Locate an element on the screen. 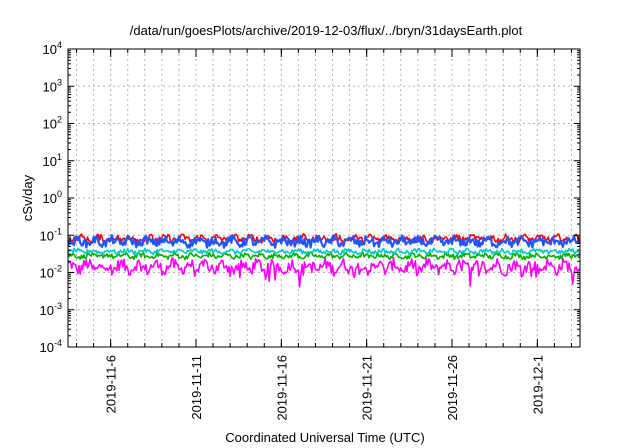 This screenshot has width=640, height=448. series-layer is located at coordinates (324, 260).